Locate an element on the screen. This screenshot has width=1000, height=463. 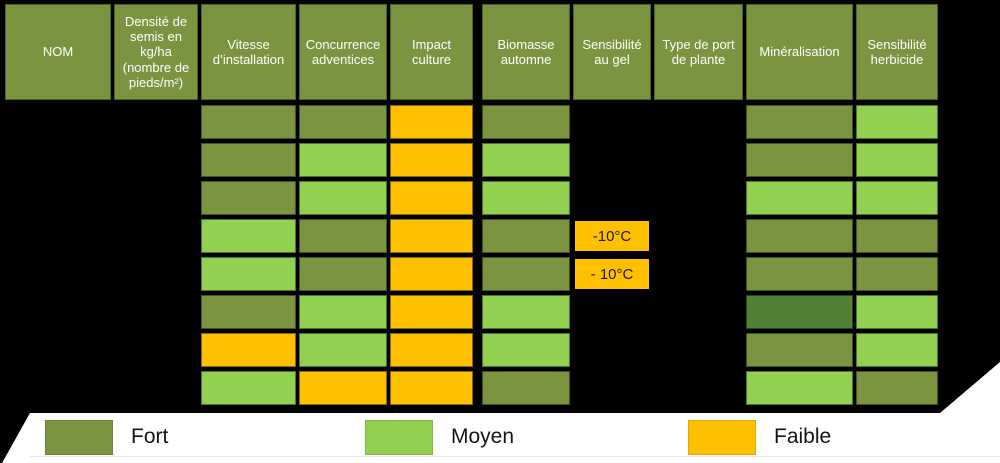
cell-r8-herbicide is located at coordinates (897, 388).